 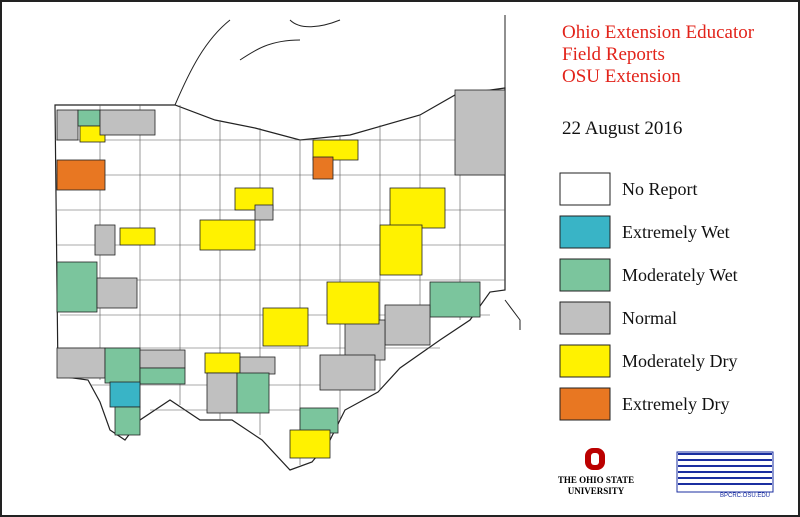 I want to click on logo-text: THE OHIO STATE, so click(x=596, y=480).